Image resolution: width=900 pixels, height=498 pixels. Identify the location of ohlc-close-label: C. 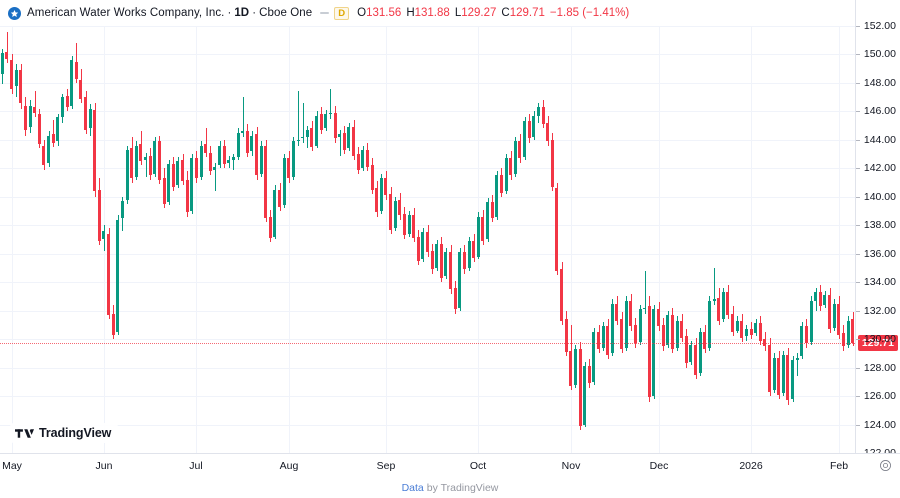
(505, 13).